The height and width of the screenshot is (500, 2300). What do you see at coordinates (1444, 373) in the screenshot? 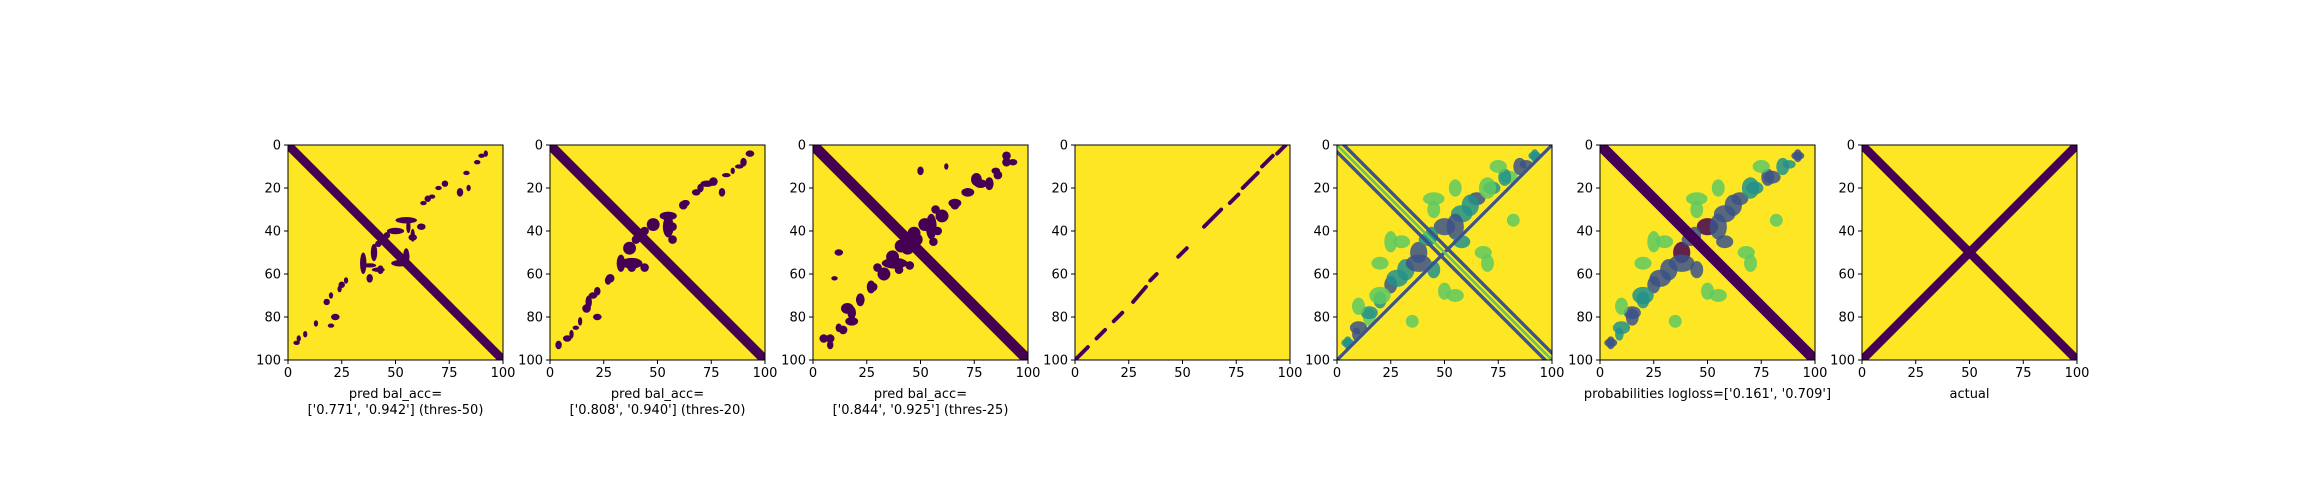
I see `x-tick-label: 50` at bounding box center [1444, 373].